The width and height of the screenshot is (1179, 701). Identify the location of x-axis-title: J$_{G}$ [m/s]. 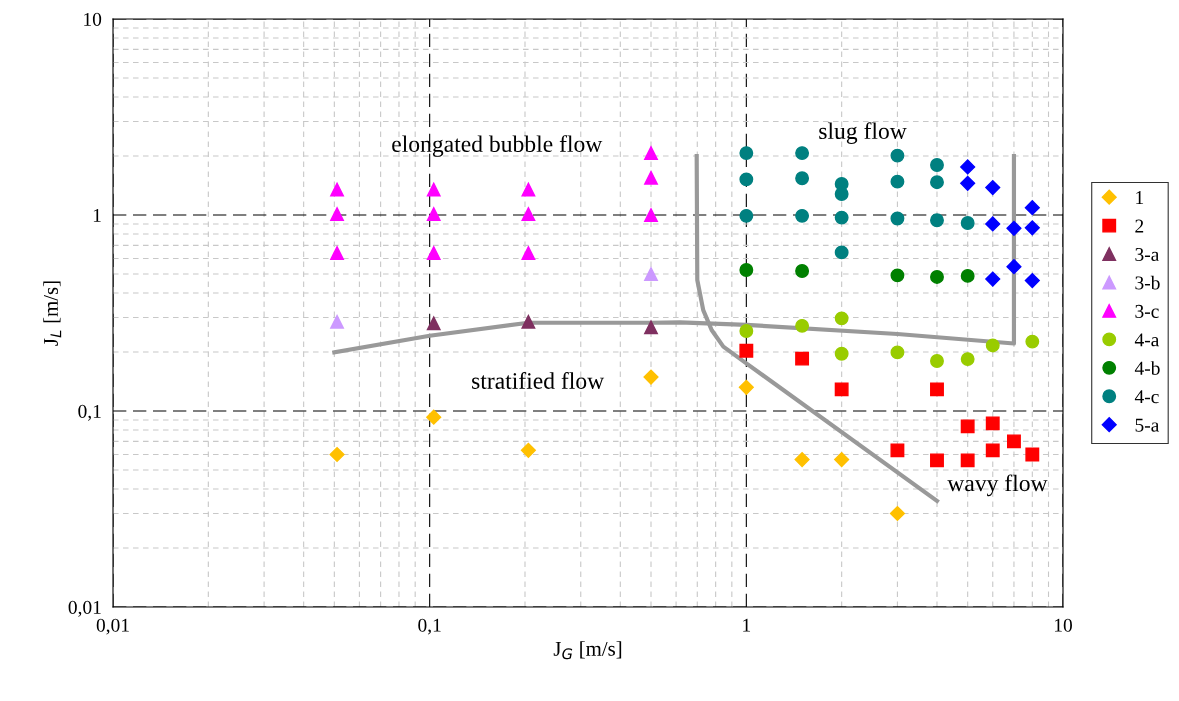
(587, 650).